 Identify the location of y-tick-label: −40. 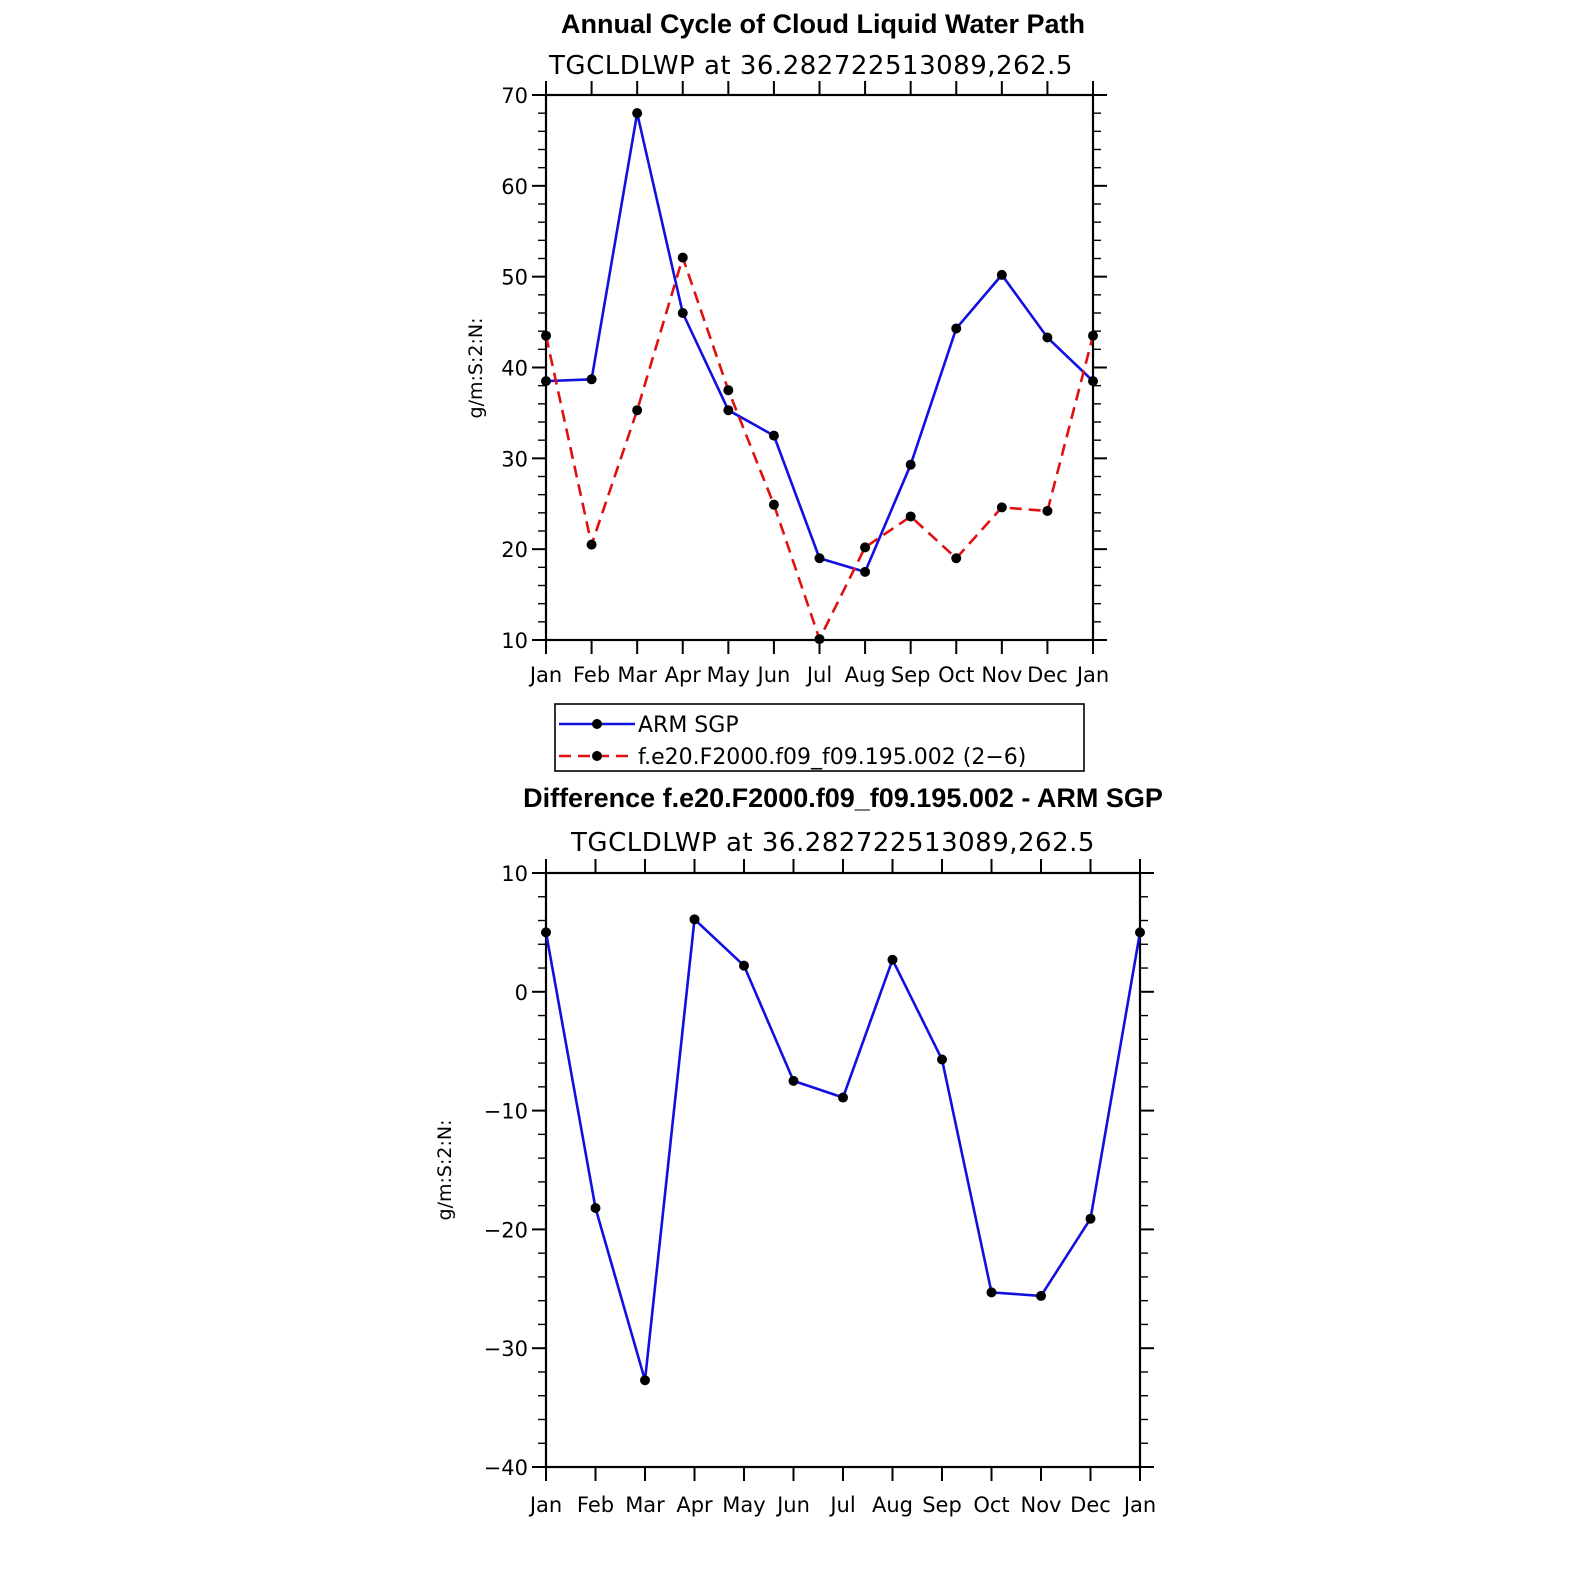
(506, 1468).